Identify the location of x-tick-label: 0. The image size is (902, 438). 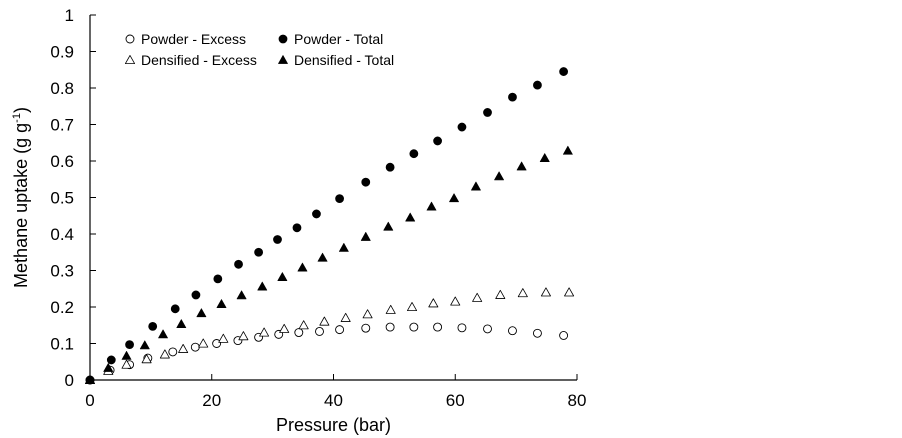
(89, 400).